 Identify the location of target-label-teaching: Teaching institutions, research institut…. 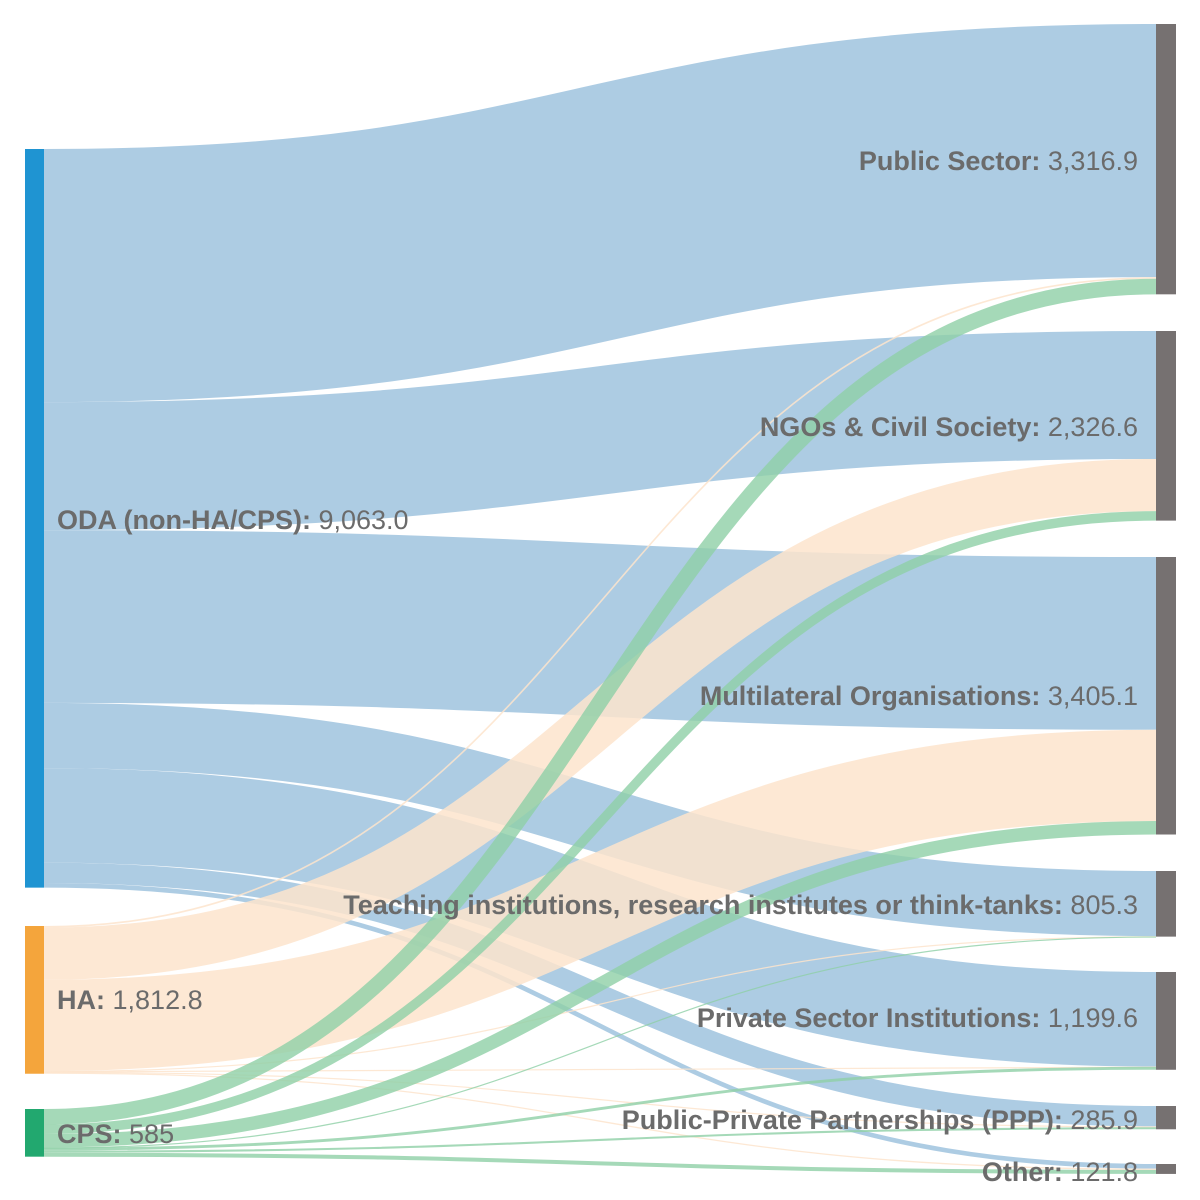
(740, 905).